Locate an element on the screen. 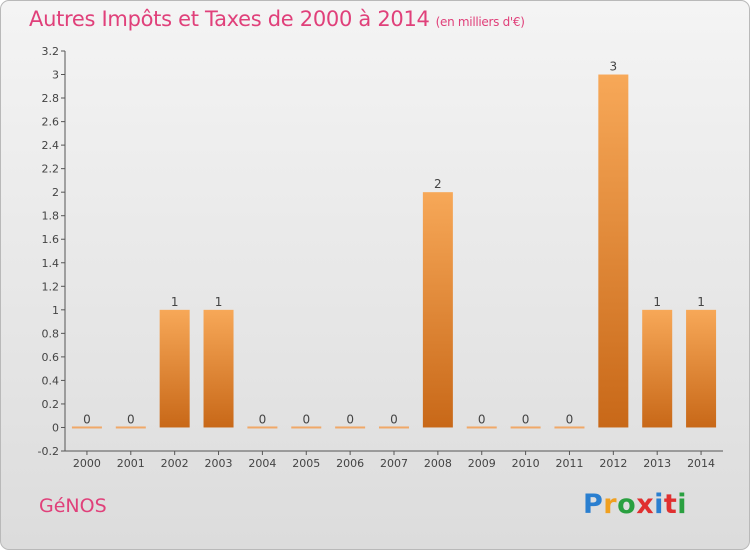 Image resolution: width=750 pixels, height=550 pixels. y-tick-label: 1.8 is located at coordinates (51, 216).